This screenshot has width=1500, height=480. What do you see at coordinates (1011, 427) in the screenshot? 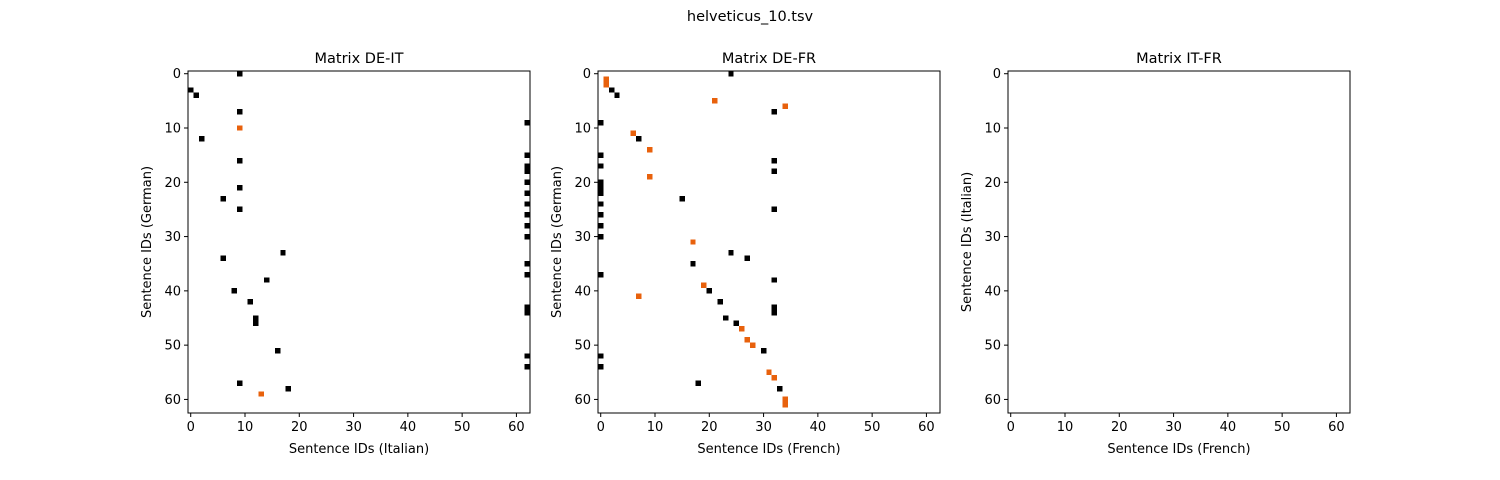
I see `x-tick-label: 0` at bounding box center [1011, 427].